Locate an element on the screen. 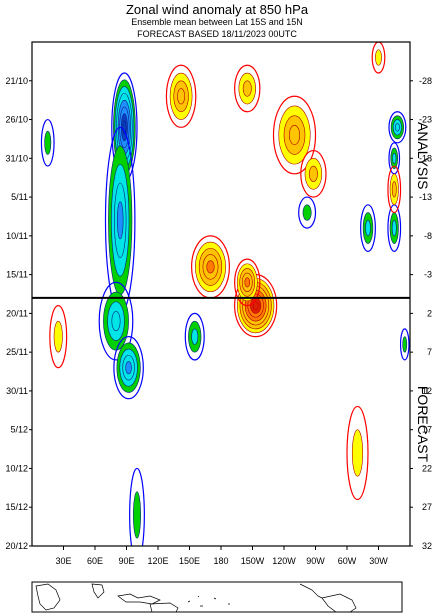 The height and width of the screenshot is (616, 434). y-tick-right-label: -18 is located at coordinates (425, 158).